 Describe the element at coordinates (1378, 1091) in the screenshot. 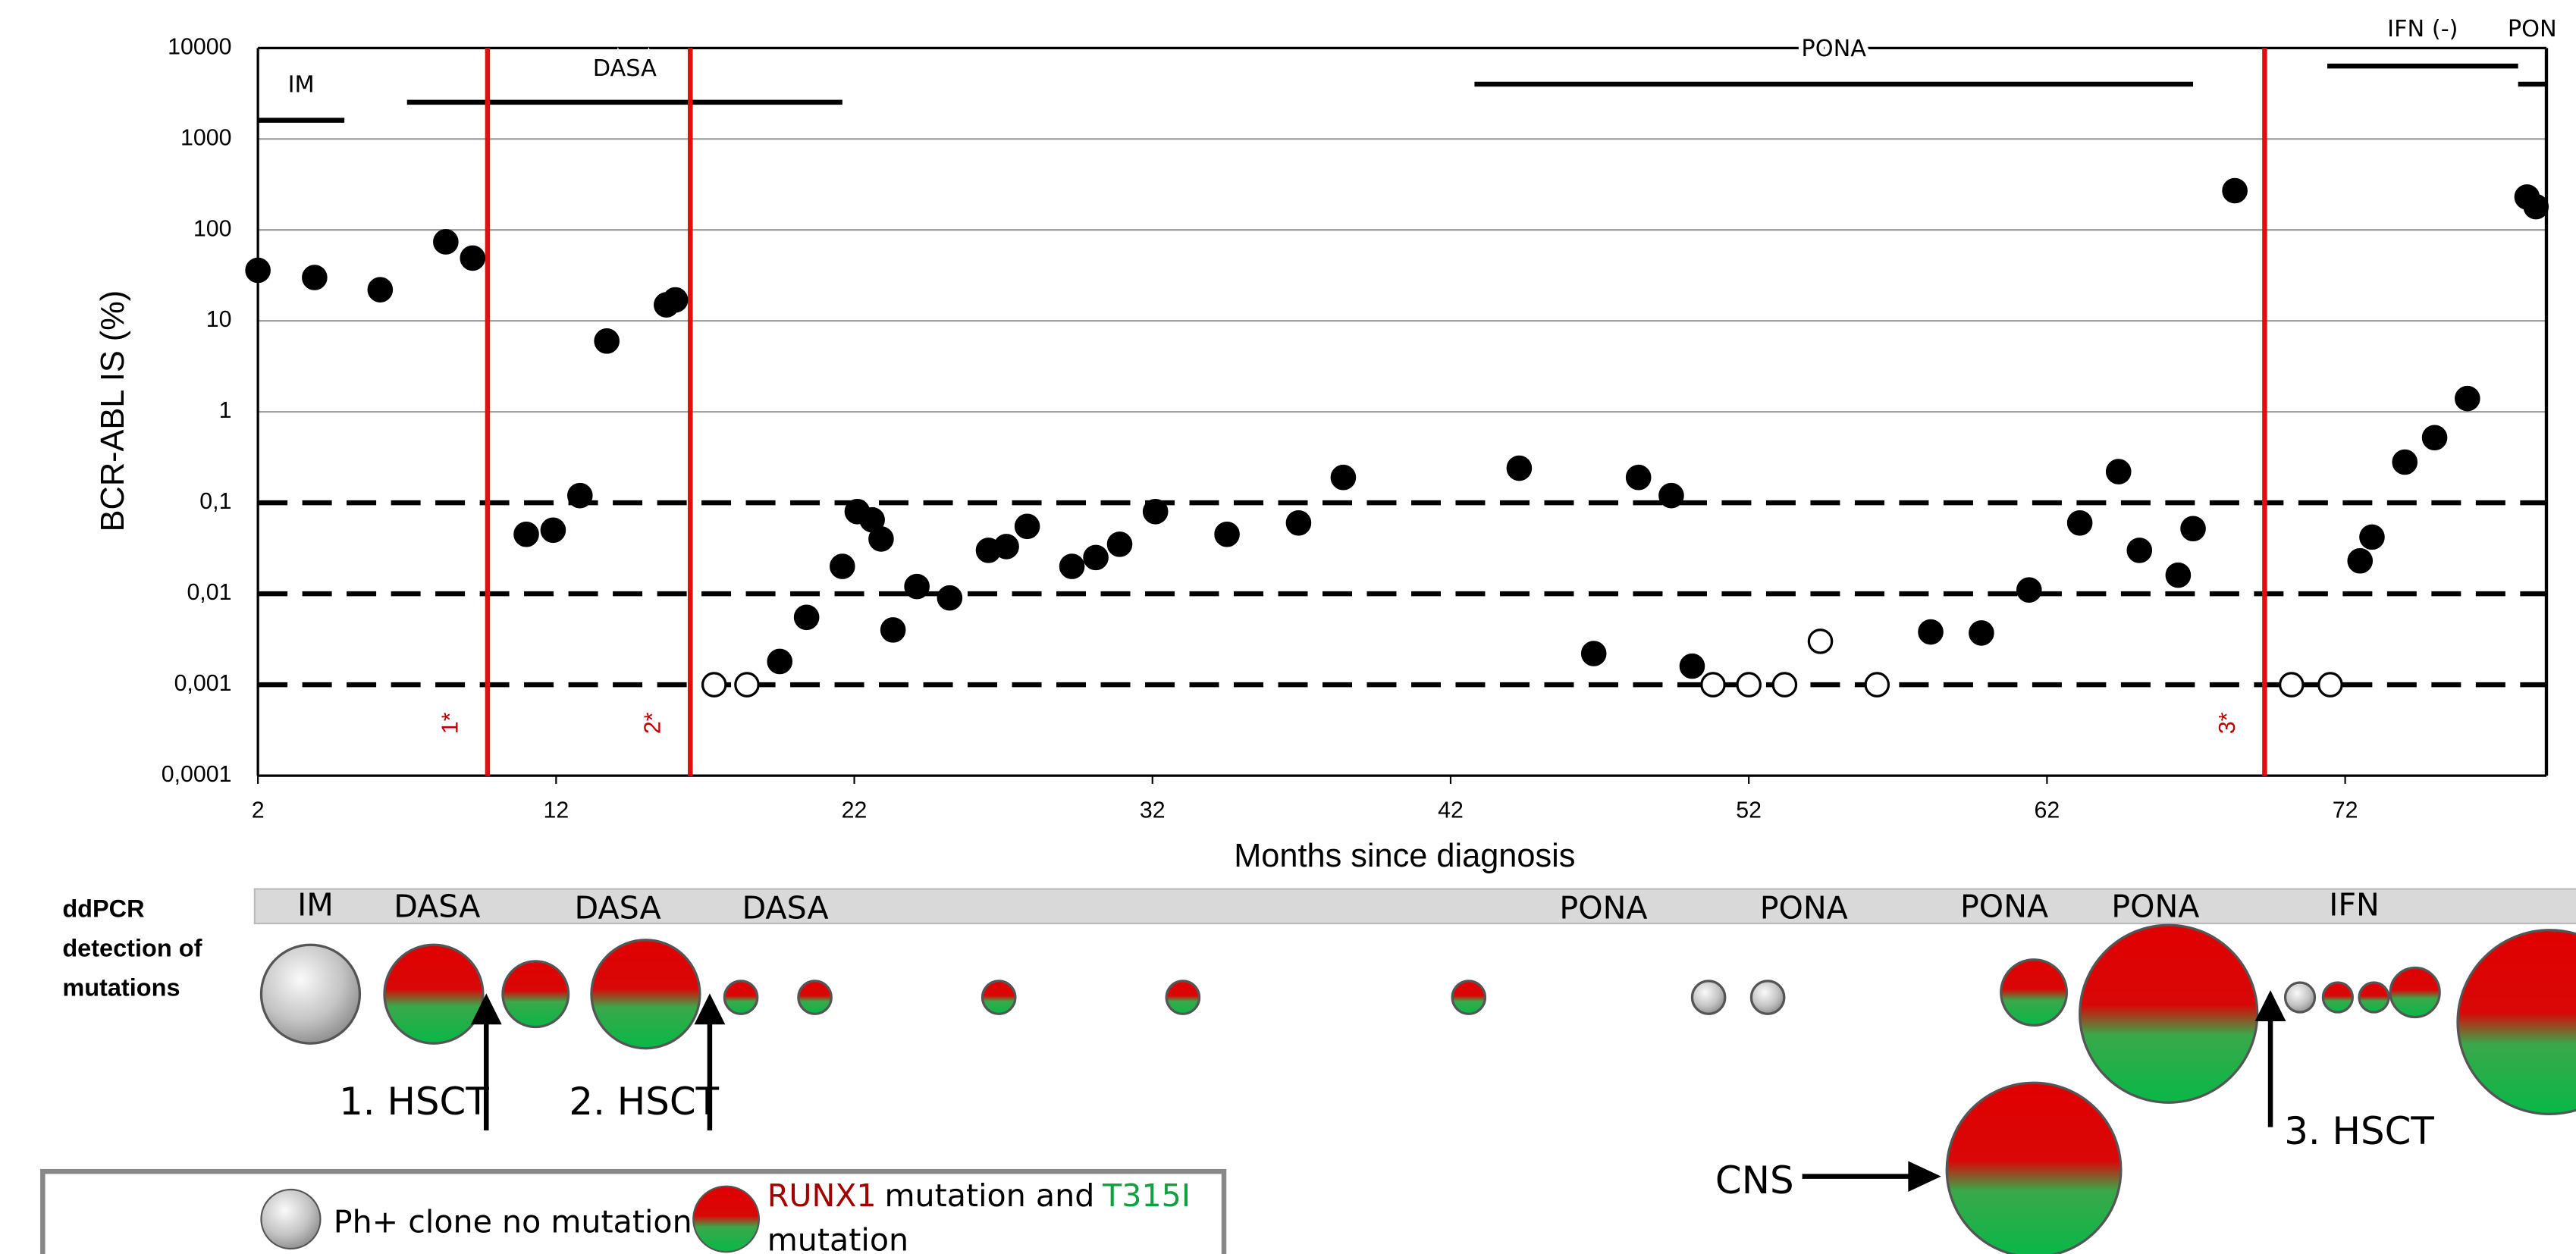

I see `arrows` at that location.